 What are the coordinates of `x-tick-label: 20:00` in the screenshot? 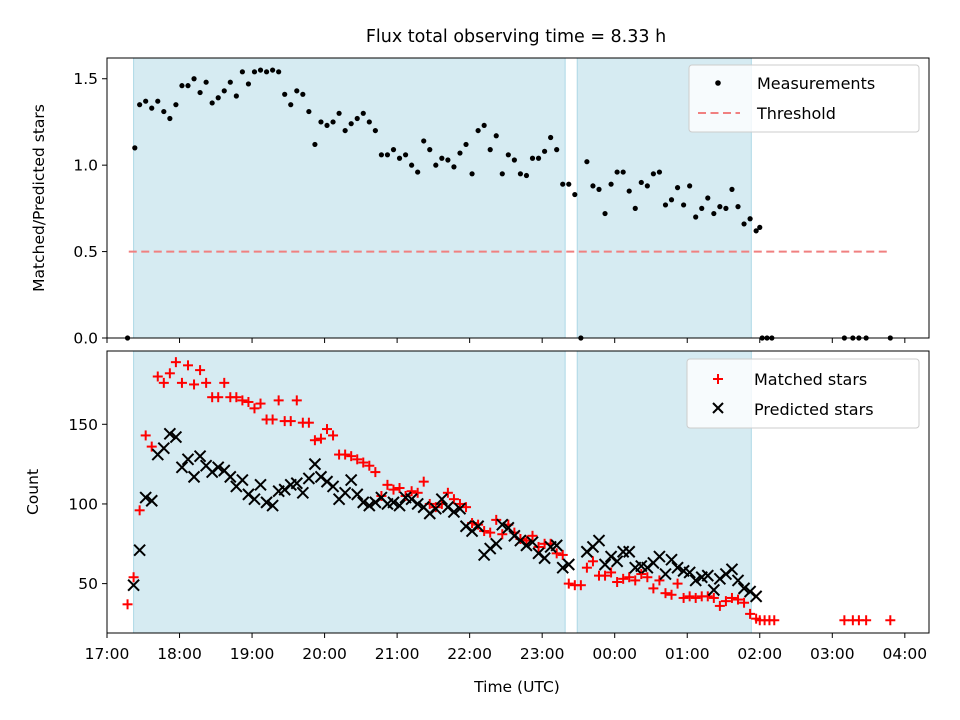 It's located at (324, 654).